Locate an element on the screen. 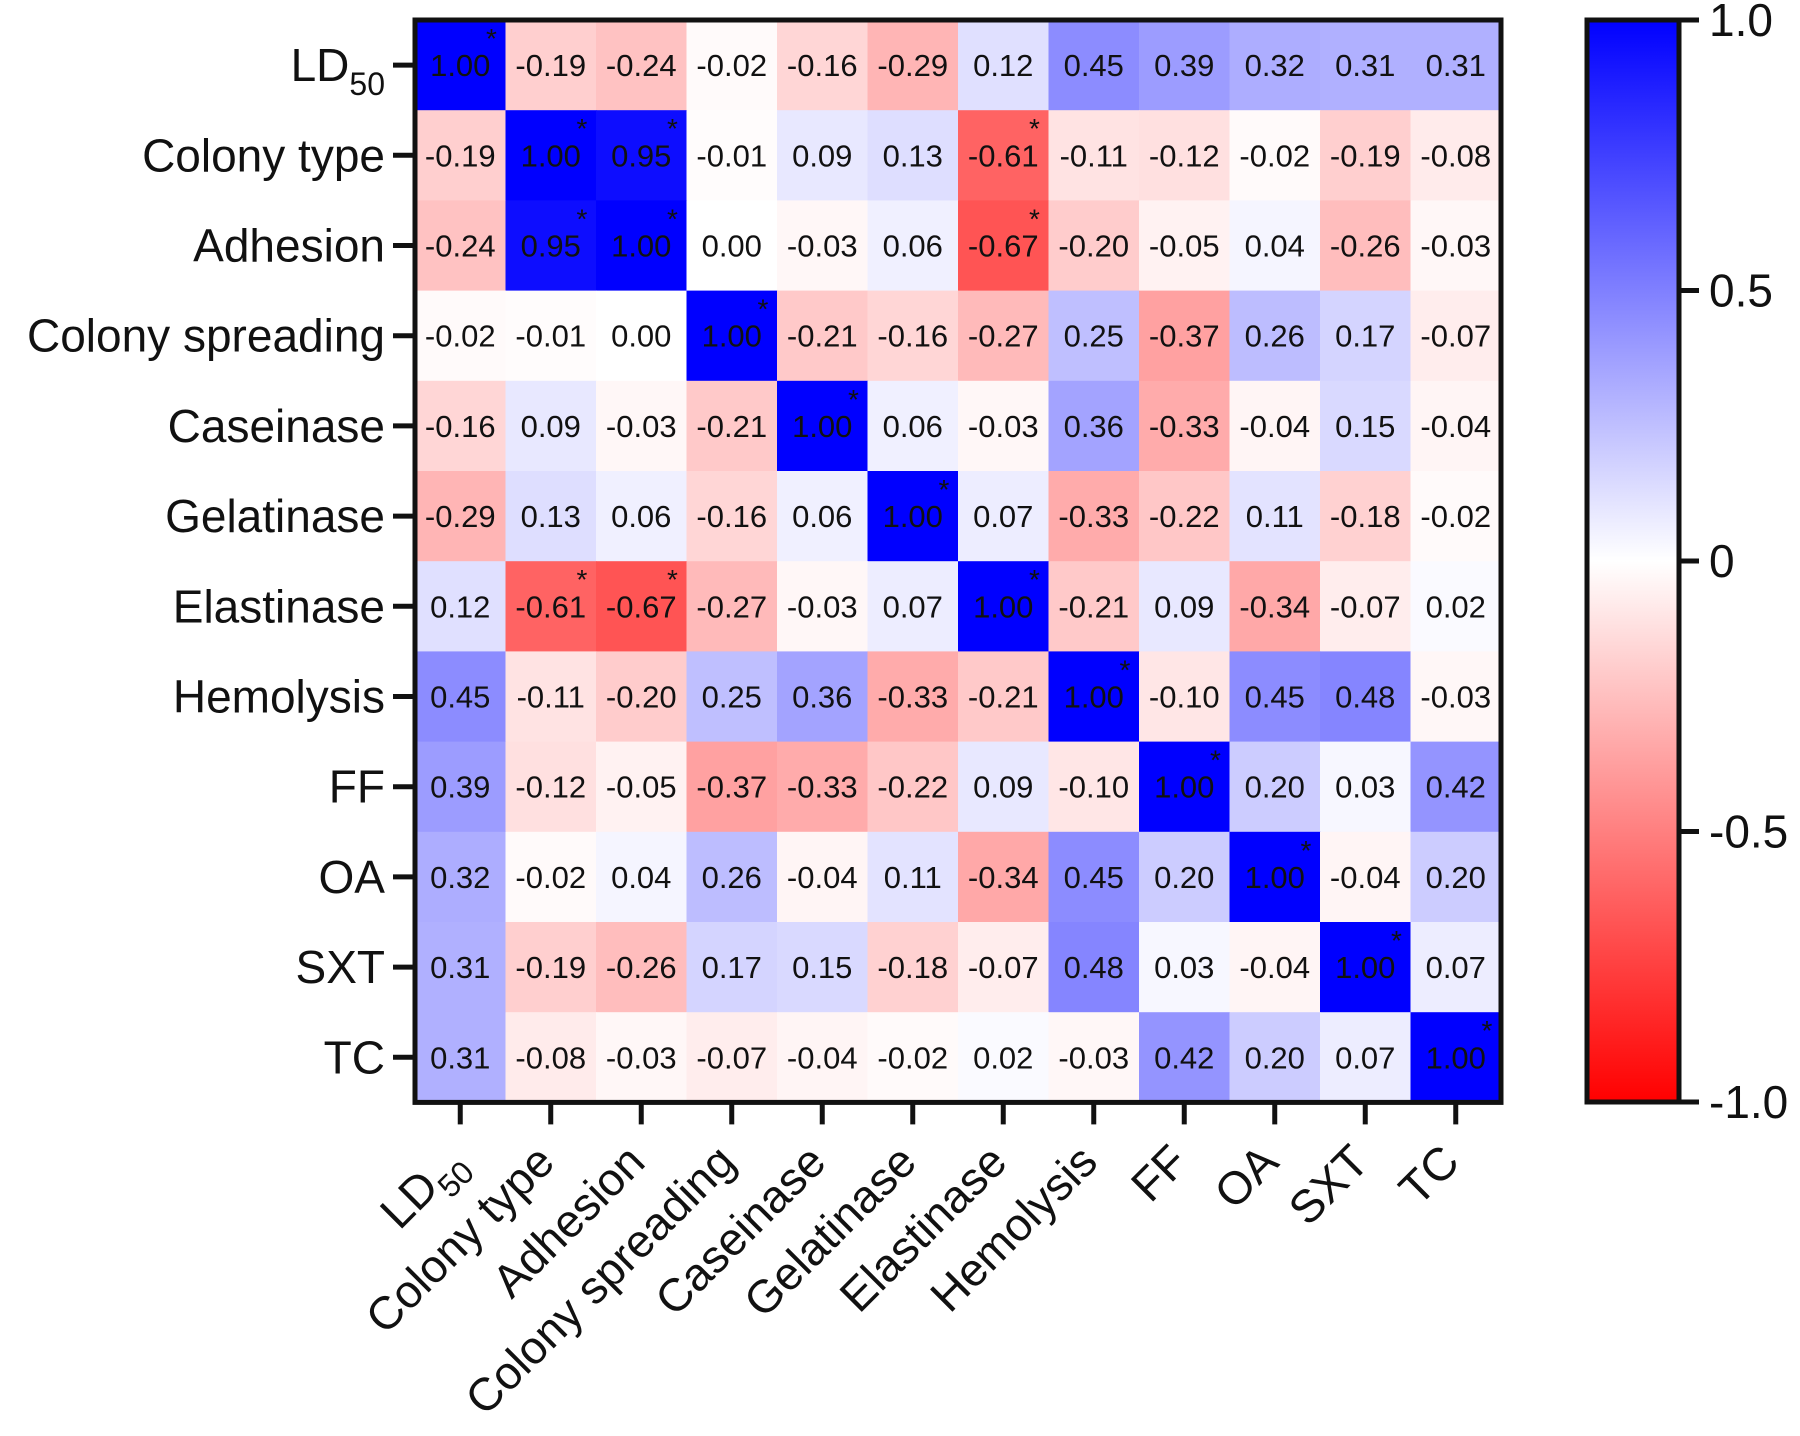 The height and width of the screenshot is (1436, 1800). cell-value-label: 0.42 is located at coordinates (1456, 787).